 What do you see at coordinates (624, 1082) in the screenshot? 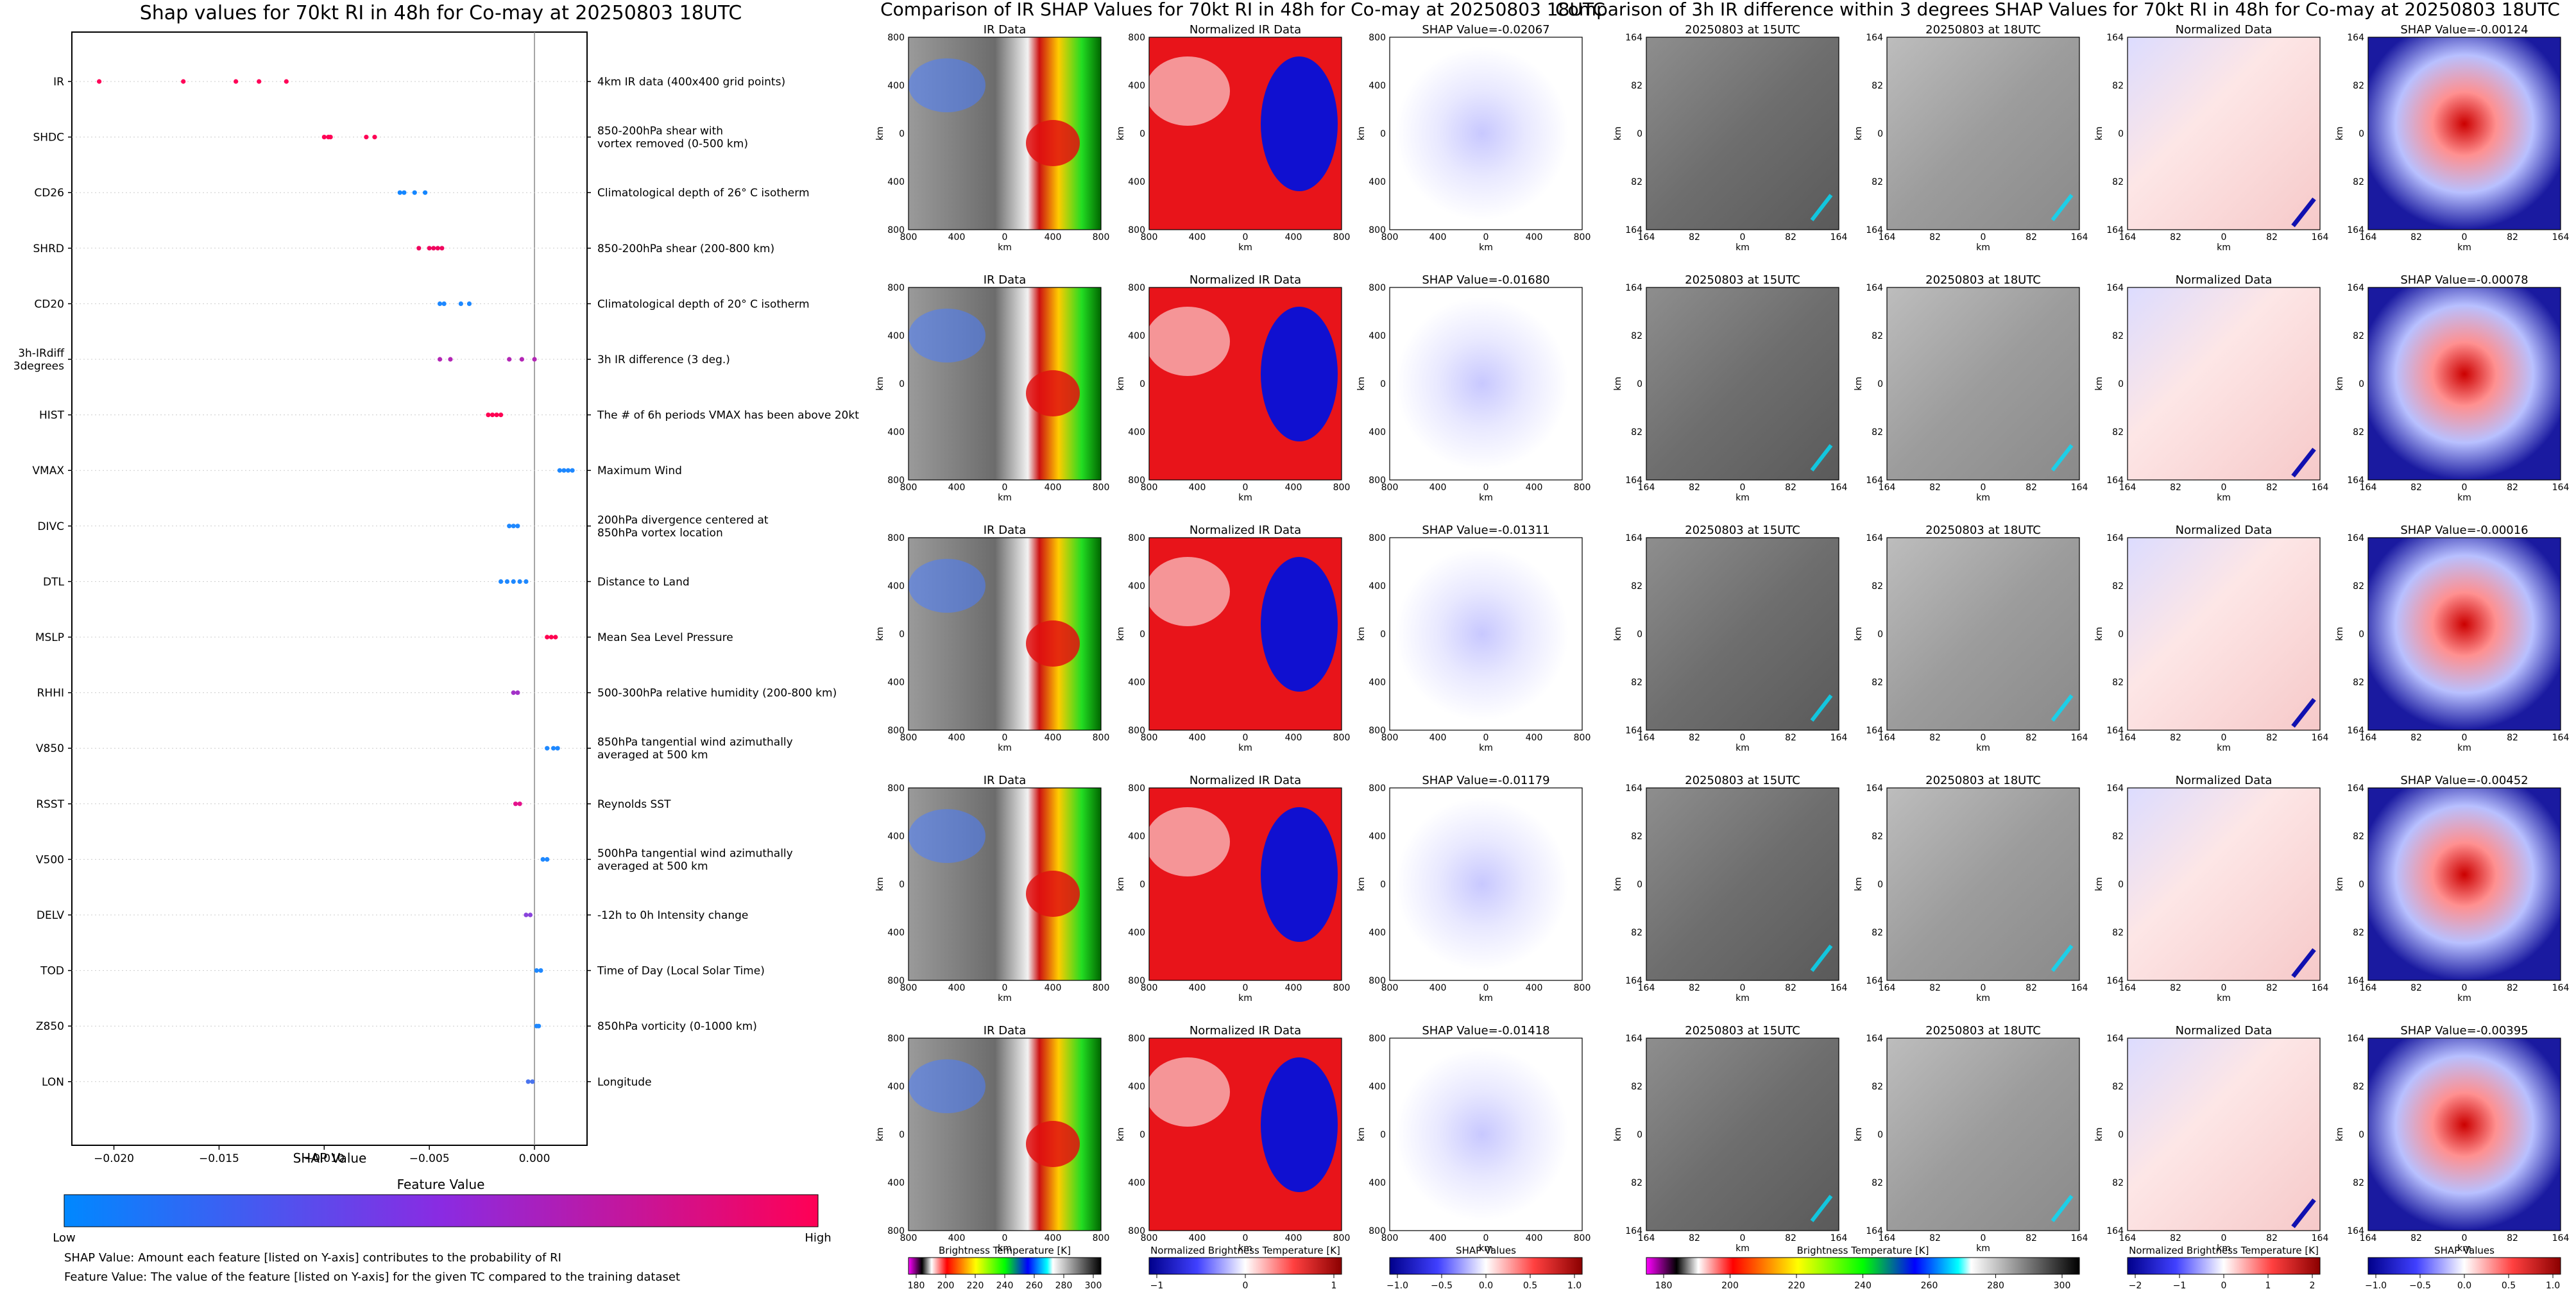
I see `feature-description: Longitude` at bounding box center [624, 1082].